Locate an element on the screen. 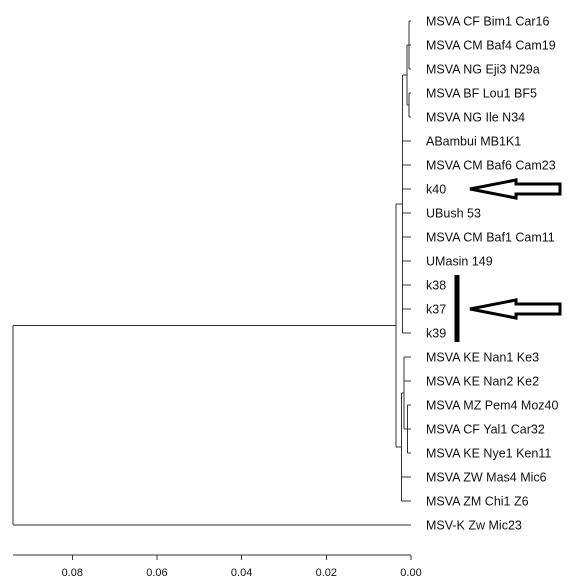 The width and height of the screenshot is (576, 585). leaf-label-l7: MSVA CM Baf6 Cam23 is located at coordinates (491, 166).